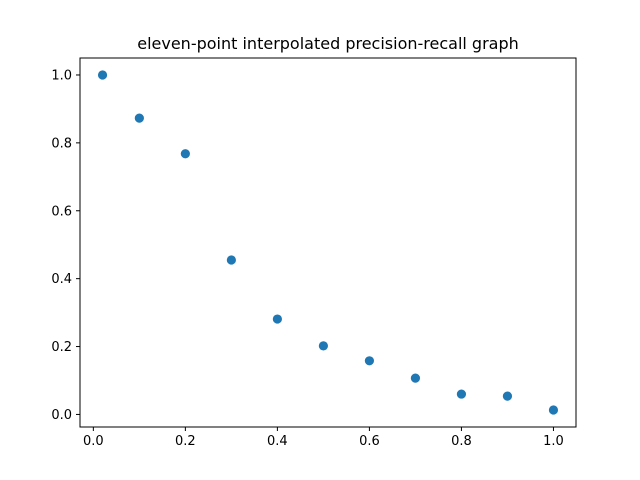 The width and height of the screenshot is (640, 480). I want to click on y-tick-label-4: 0.8, so click(61, 143).